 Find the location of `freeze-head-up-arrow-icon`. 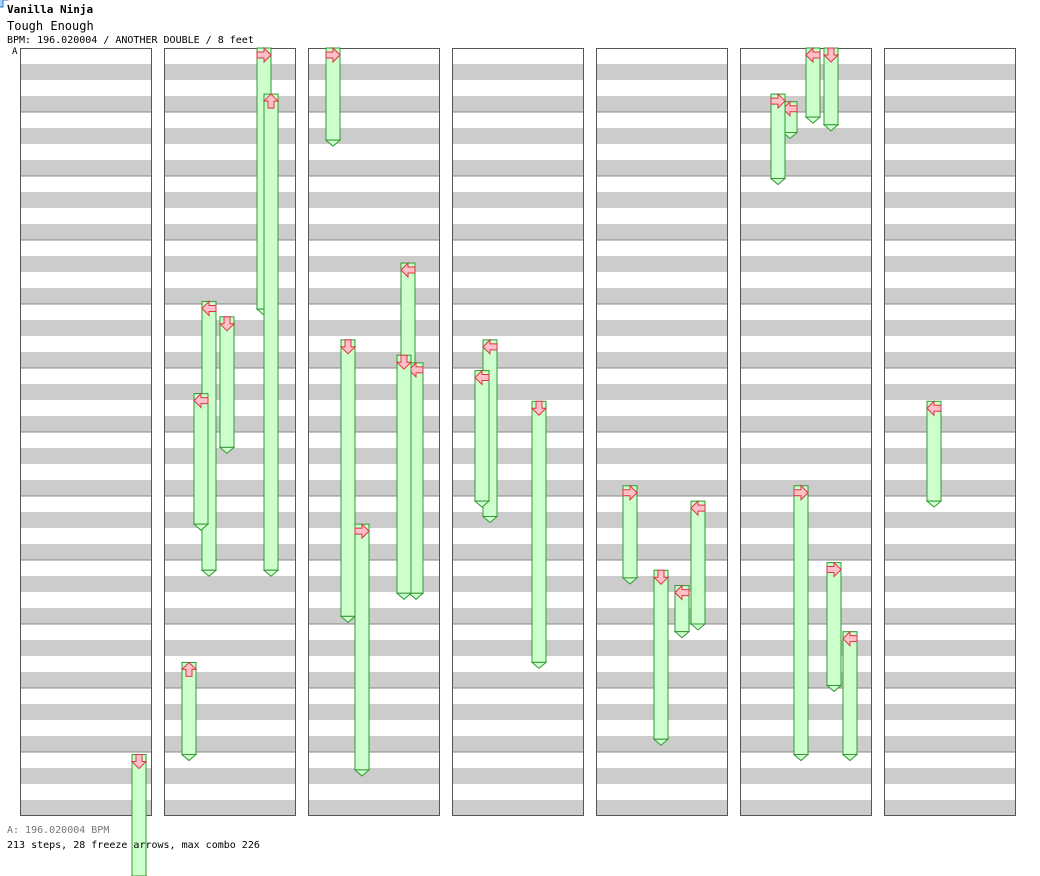

freeze-head-up-arrow-icon is located at coordinates (271, 101).